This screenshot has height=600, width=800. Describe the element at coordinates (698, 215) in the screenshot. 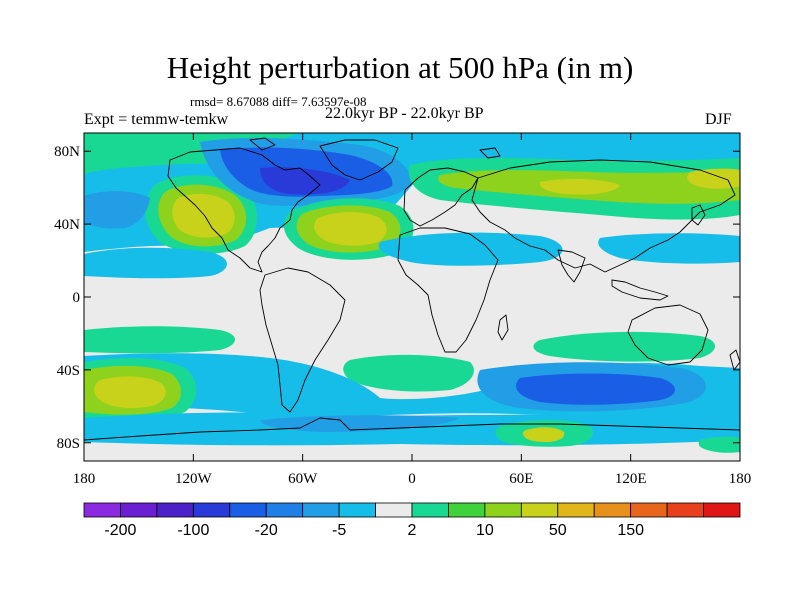

I see `coast-japan` at that location.